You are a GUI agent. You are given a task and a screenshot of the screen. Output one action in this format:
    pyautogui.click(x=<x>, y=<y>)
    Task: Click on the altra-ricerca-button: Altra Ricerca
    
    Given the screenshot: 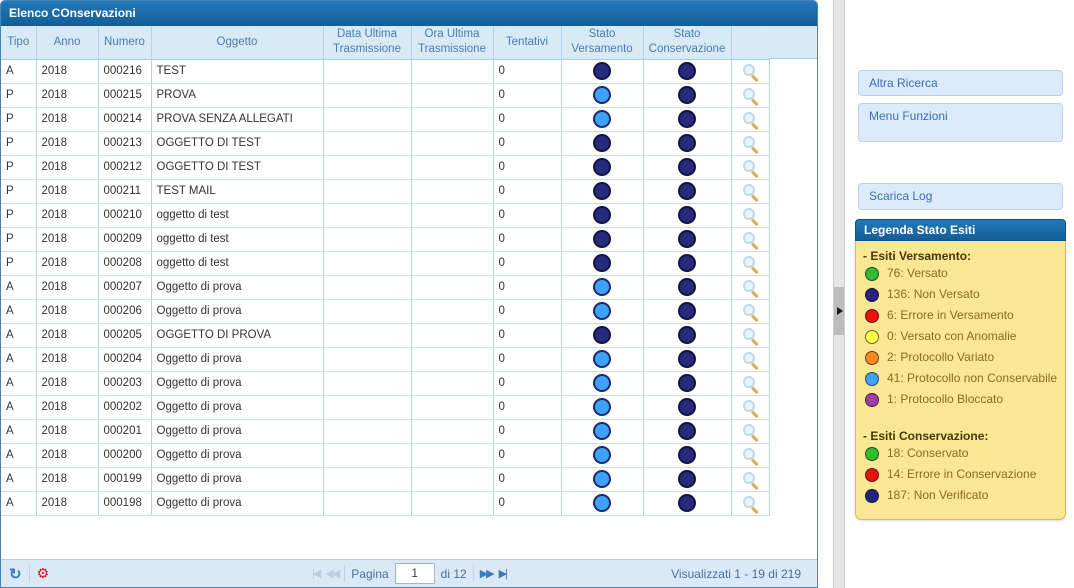 What is the action you would take?
    pyautogui.click(x=960, y=83)
    